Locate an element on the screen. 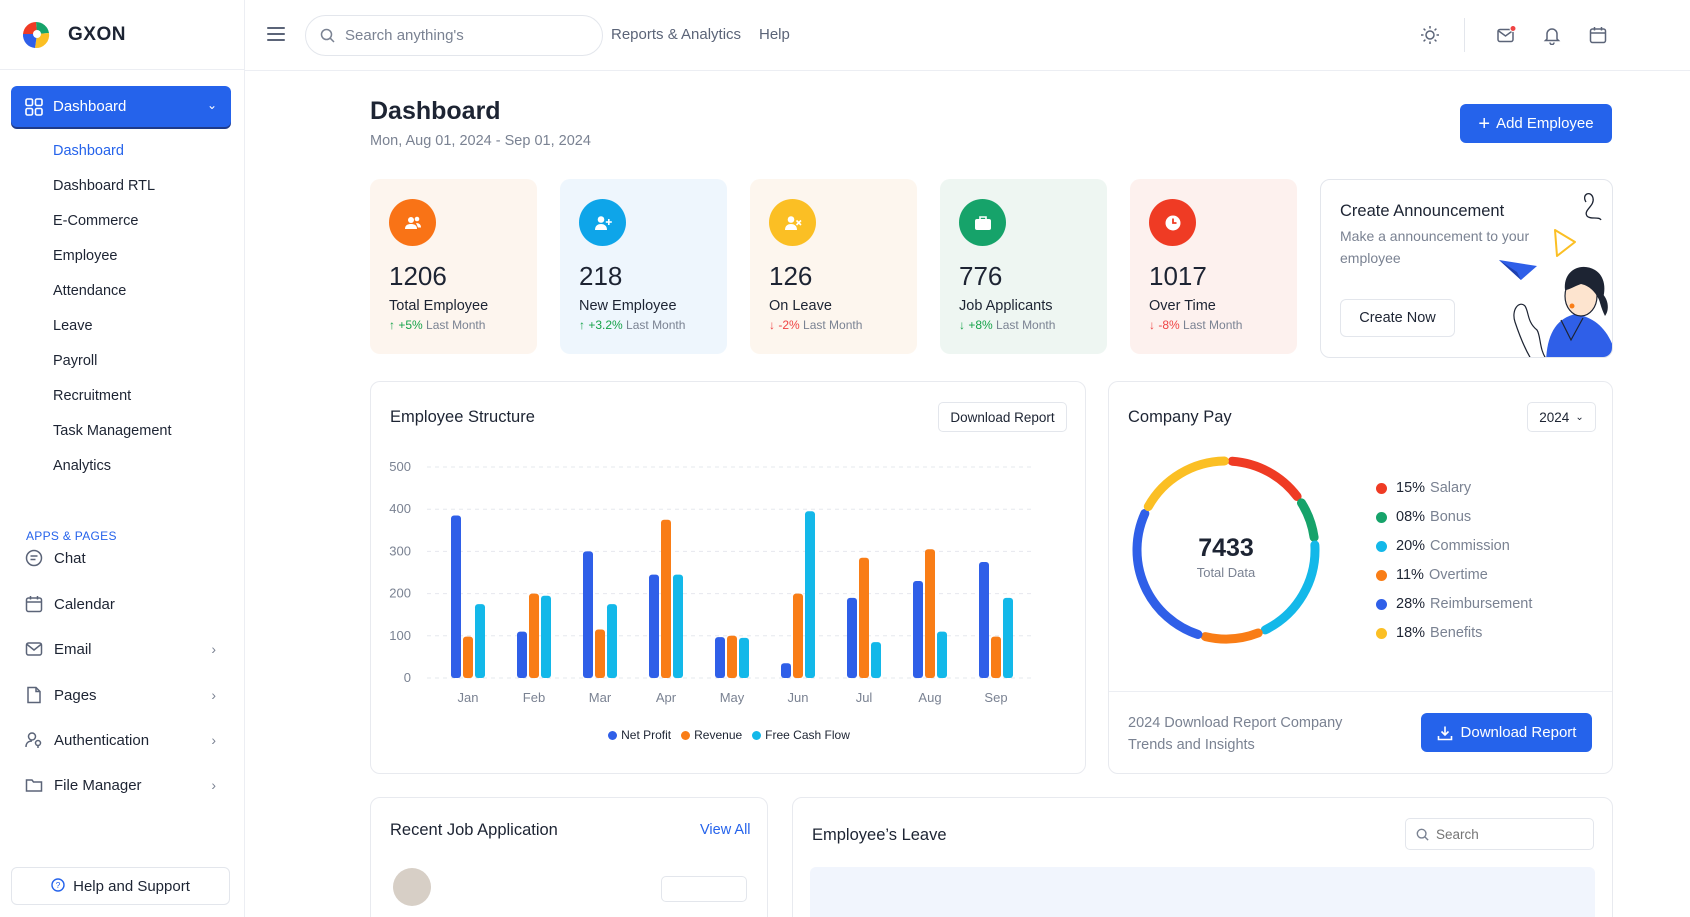 The image size is (1690, 917). donut-segment-overtime is located at coordinates (1231, 636).